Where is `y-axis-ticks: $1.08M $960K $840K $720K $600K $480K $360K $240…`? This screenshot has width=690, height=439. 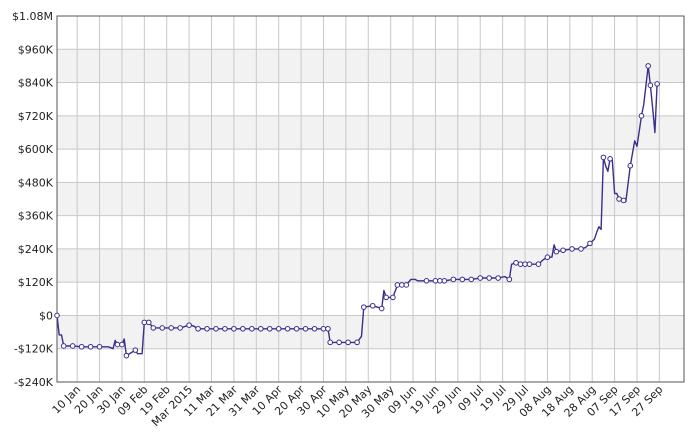
y-axis-ticks: $1.08M $960K $840K $720K $600K $480K $360K $240… is located at coordinates (33, 199).